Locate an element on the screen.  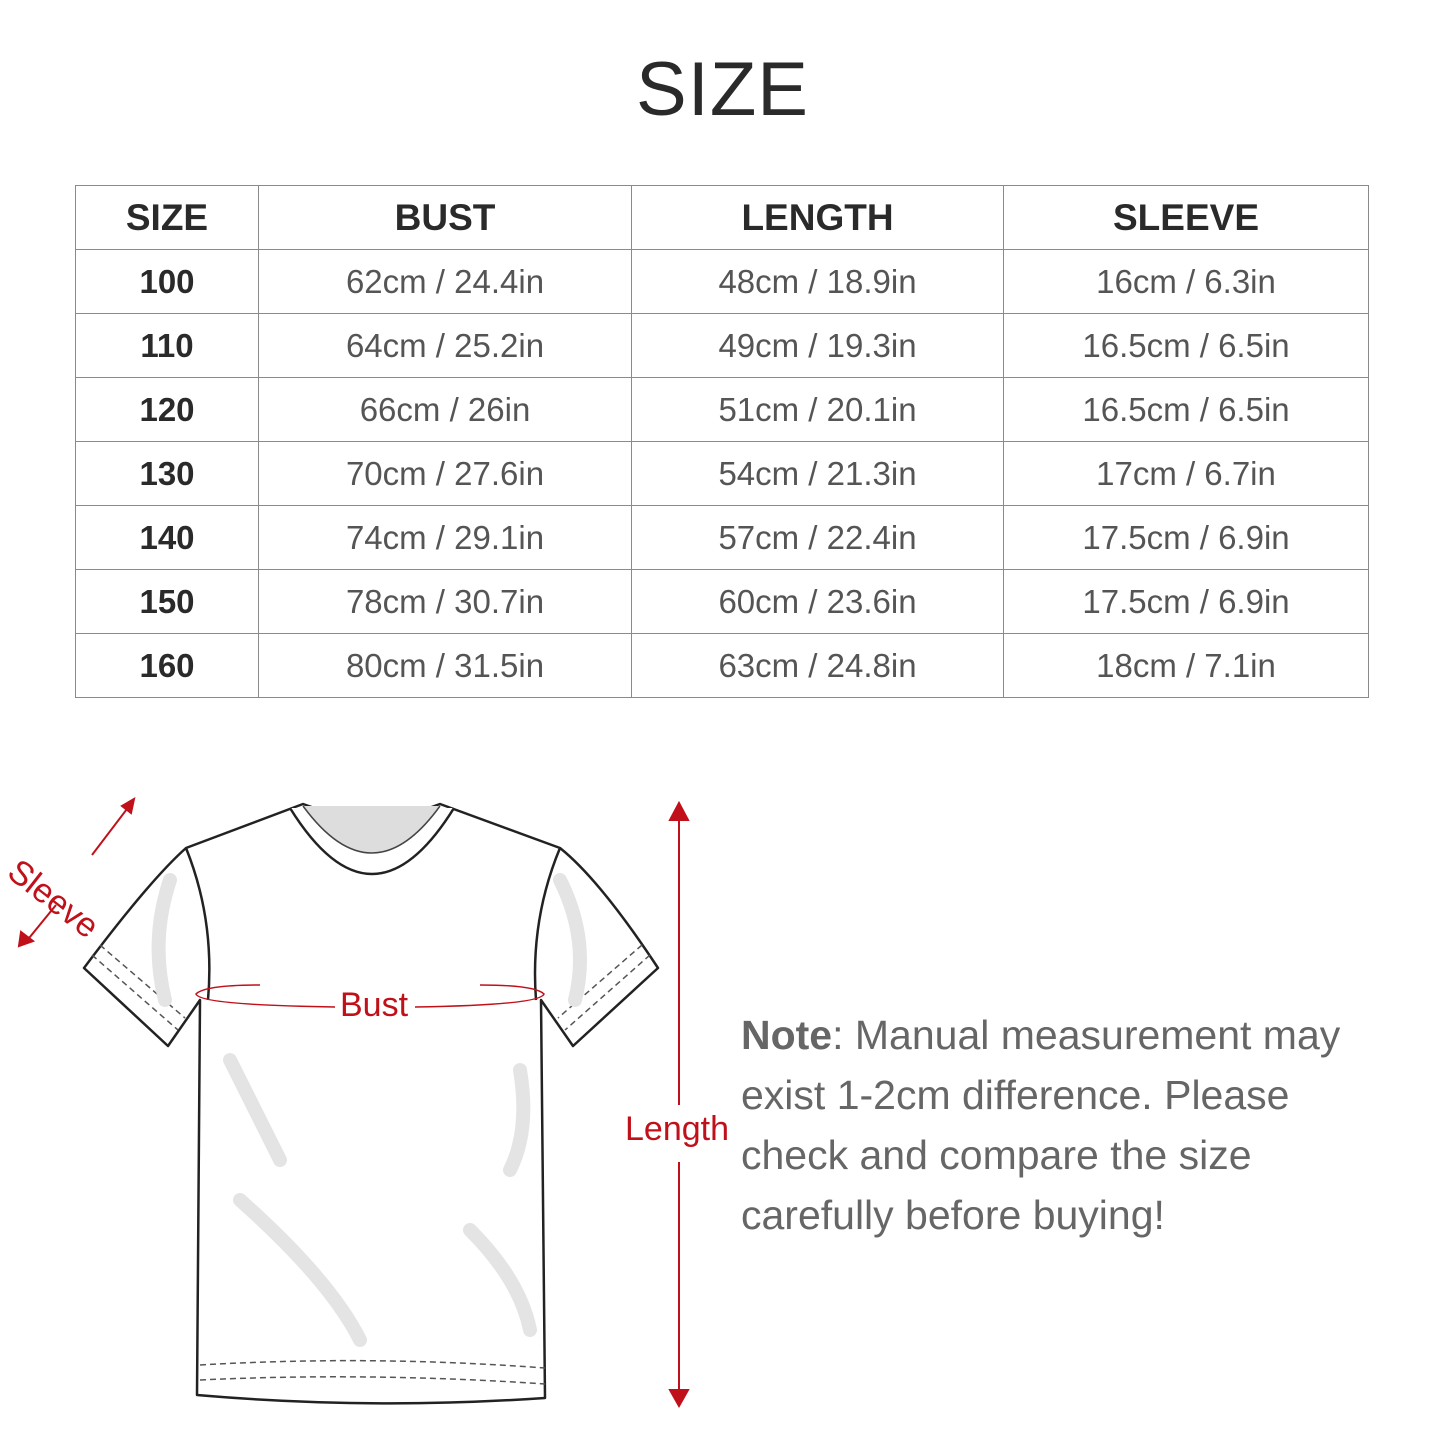
table-cell: 140 is located at coordinates (167, 537).